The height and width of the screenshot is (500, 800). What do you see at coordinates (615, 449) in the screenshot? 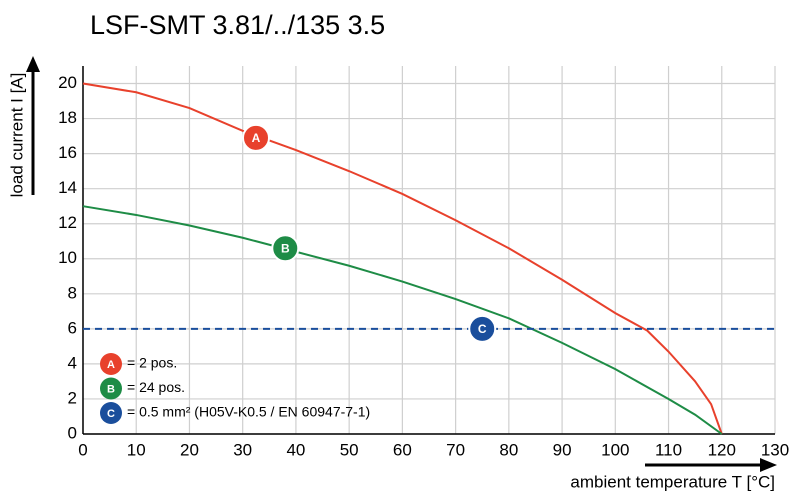
I see `x-tick-label: 100` at bounding box center [615, 449].